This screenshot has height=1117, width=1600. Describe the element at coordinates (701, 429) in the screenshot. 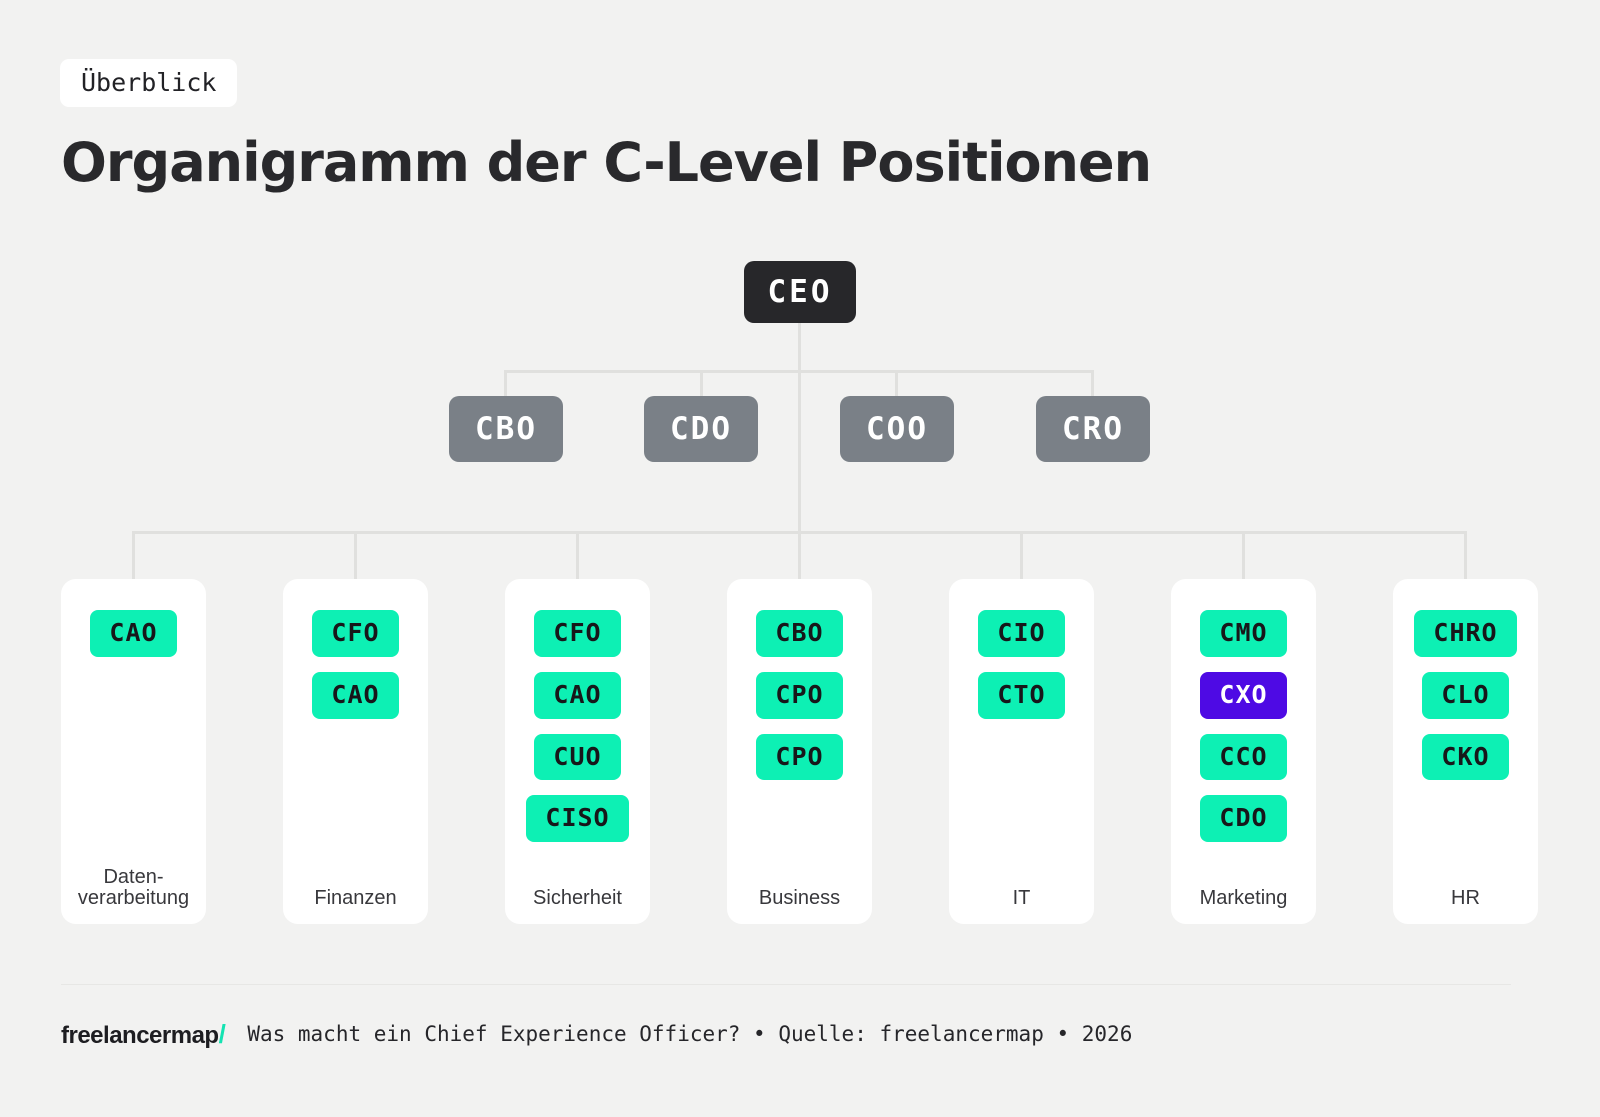

I see `org-node-cdo: CDO` at that location.